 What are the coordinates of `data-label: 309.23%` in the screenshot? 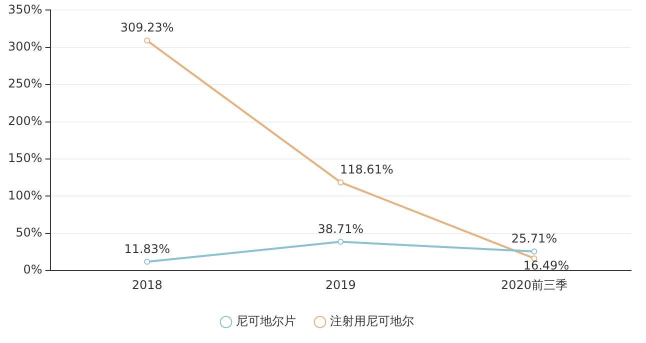 It's located at (147, 27).